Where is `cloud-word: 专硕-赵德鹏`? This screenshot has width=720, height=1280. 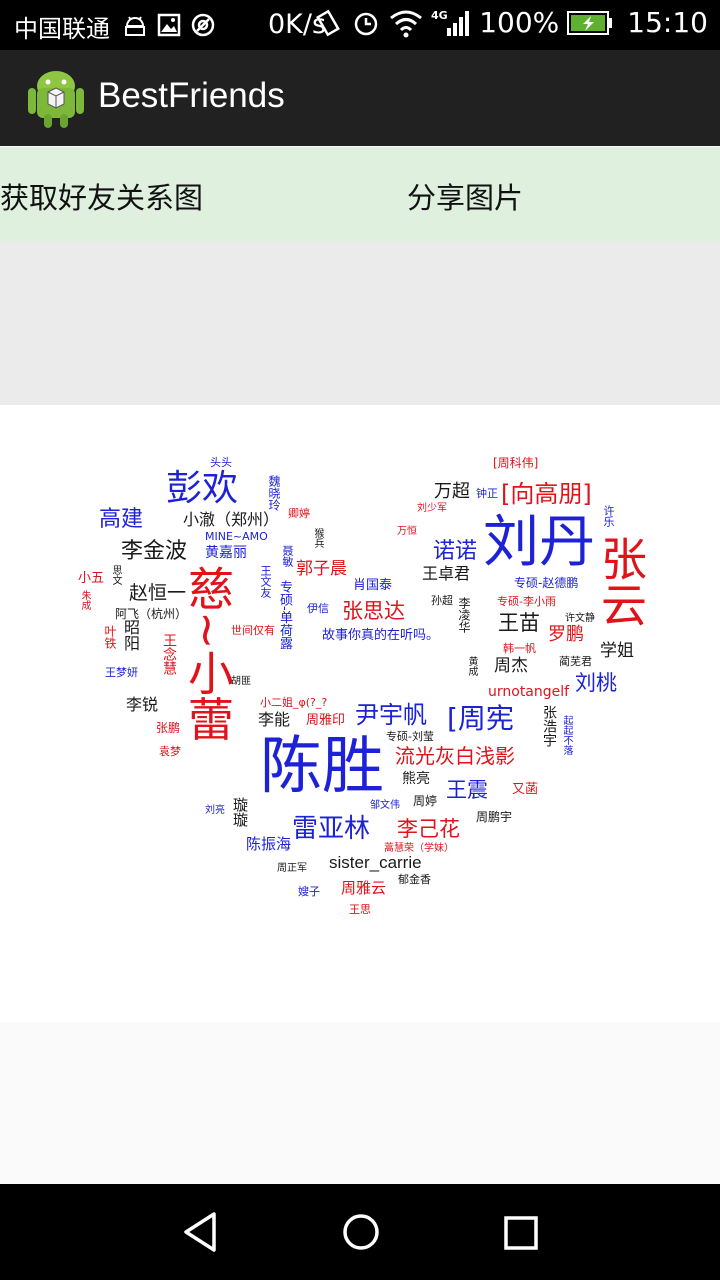
cloud-word: 专硕-赵德鹏 is located at coordinates (546, 583).